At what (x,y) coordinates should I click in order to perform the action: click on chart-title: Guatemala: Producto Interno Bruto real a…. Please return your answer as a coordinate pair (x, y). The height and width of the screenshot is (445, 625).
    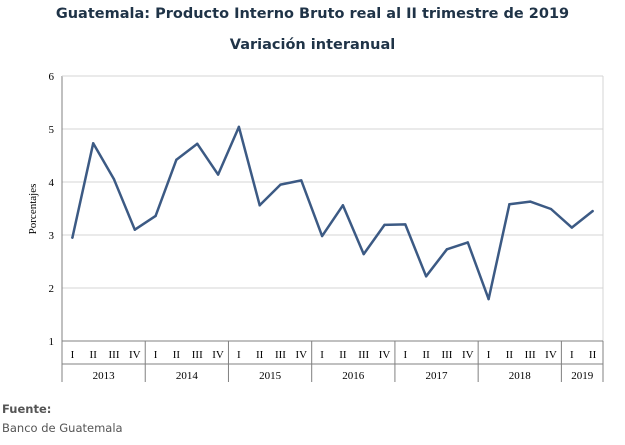
    Looking at the image, I should click on (312, 14).